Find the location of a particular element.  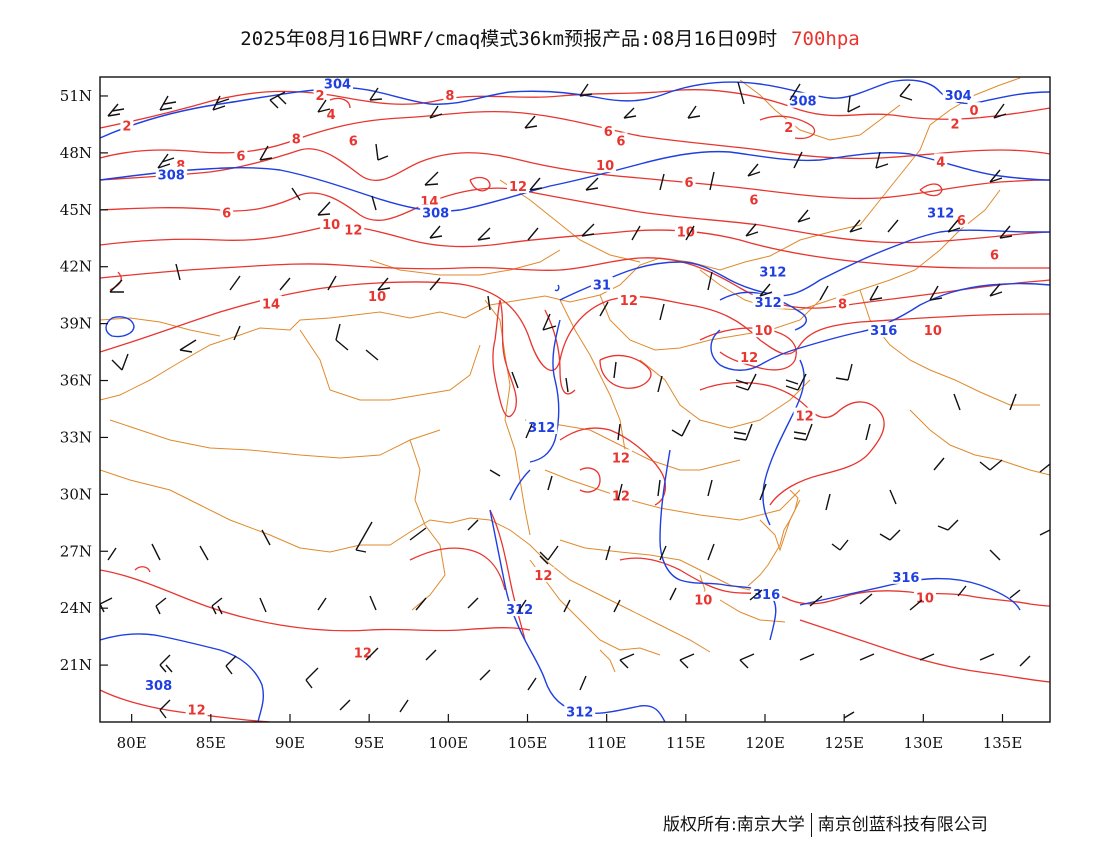

temperature-label: 4 is located at coordinates (940, 162).